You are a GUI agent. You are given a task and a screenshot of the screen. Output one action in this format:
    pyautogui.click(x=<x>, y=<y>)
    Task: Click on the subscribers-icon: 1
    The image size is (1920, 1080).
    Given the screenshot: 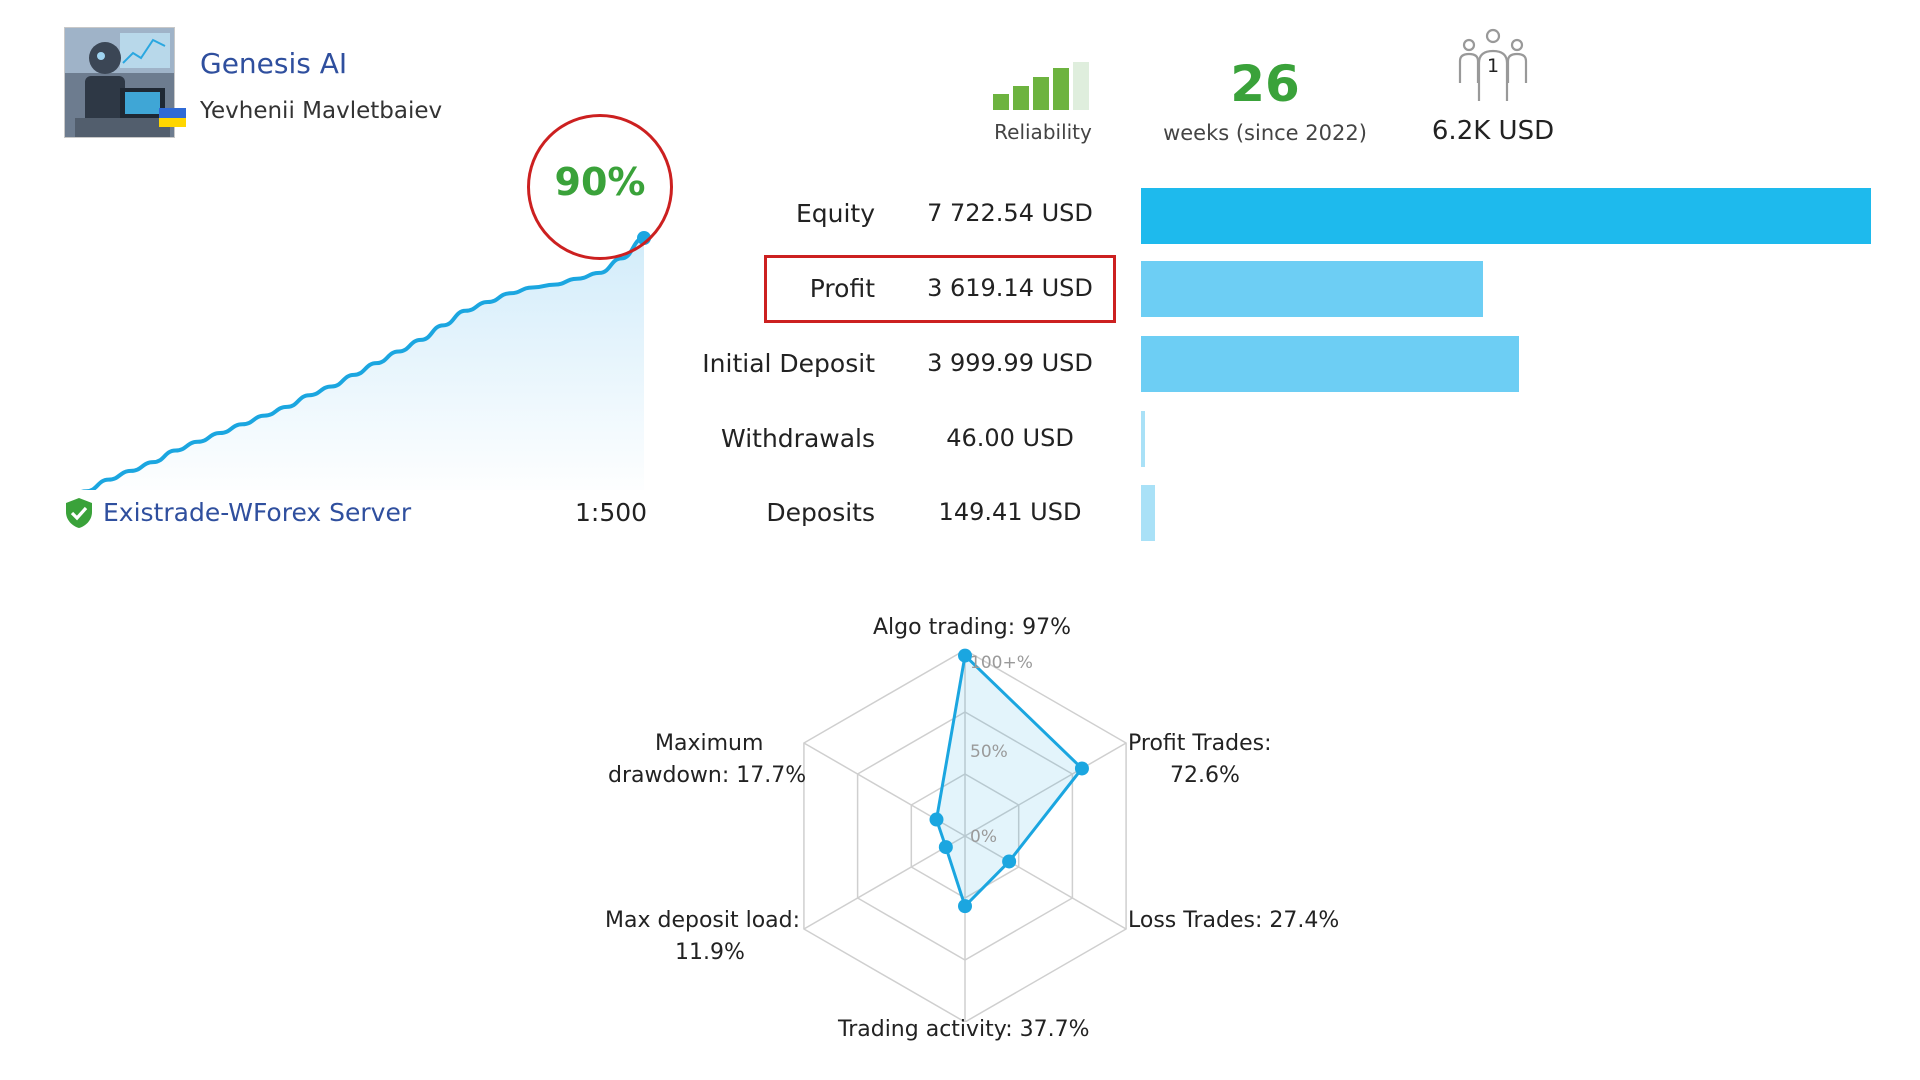 What is the action you would take?
    pyautogui.click(x=1493, y=64)
    